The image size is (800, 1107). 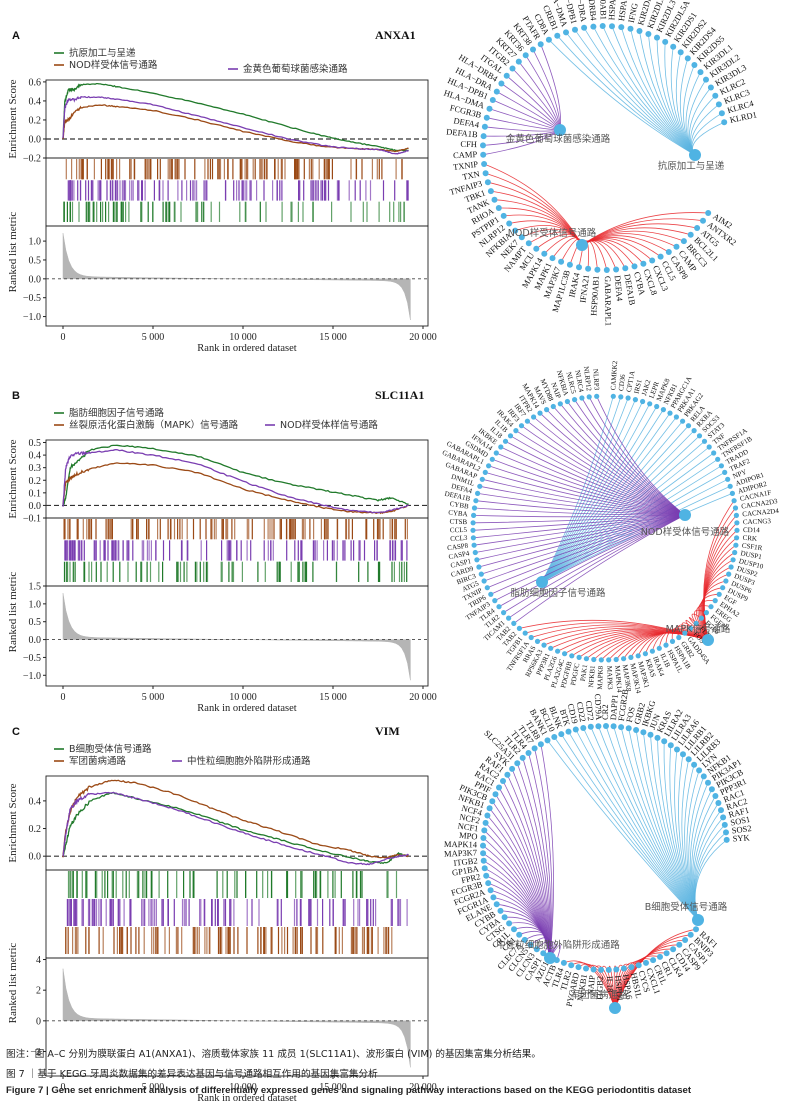 I want to click on gene-title: ANXA1, so click(x=395, y=35).